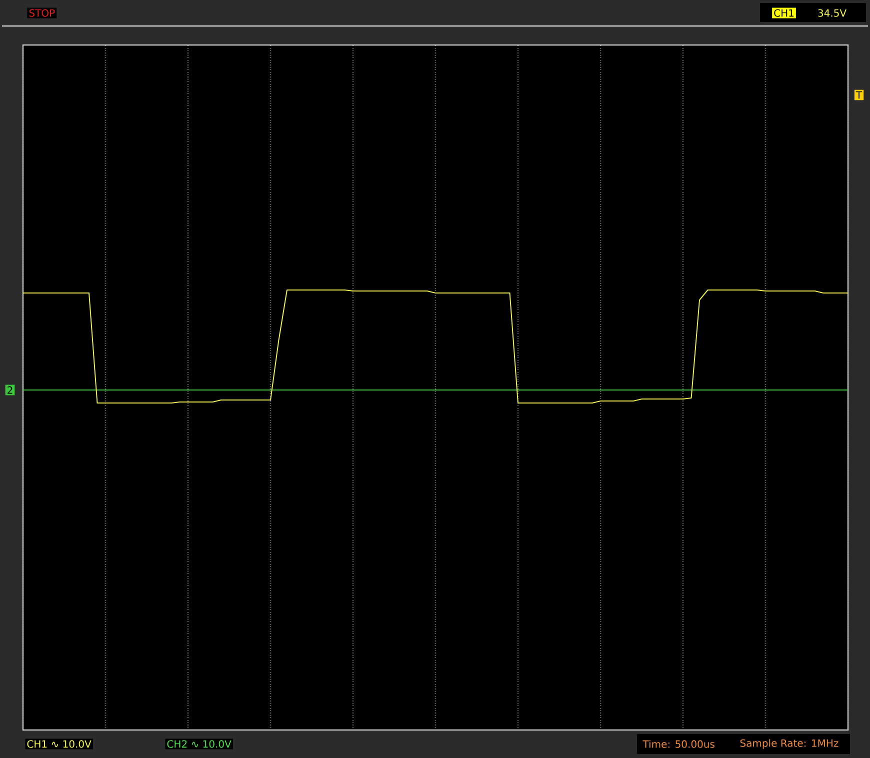 Image resolution: width=870 pixels, height=758 pixels. Describe the element at coordinates (859, 95) in the screenshot. I see `text: T` at that location.